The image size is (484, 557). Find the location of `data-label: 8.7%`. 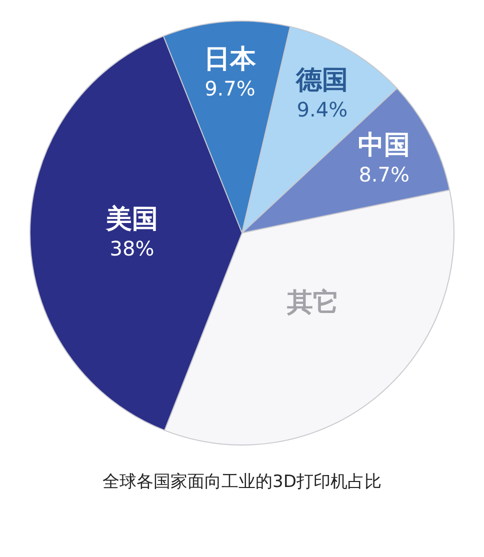

data-label: 8.7% is located at coordinates (384, 174).